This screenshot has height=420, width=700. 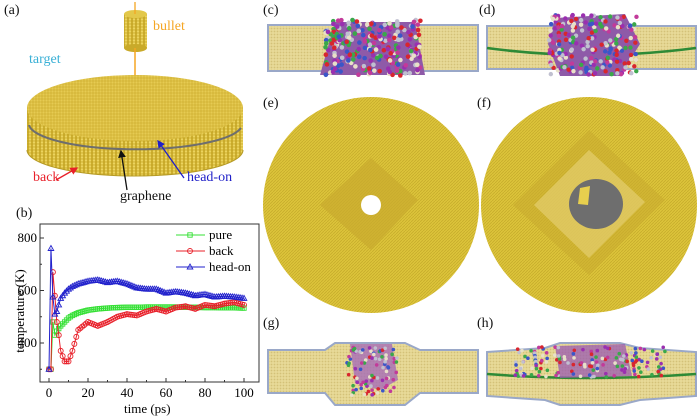 I want to click on x-tick-label: 60, so click(x=166, y=392).